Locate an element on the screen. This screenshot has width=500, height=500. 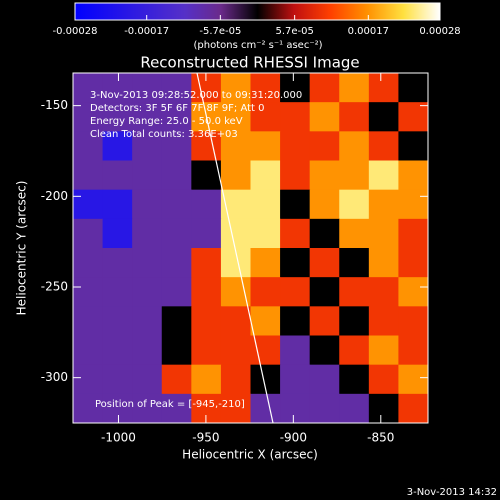
colorbar-tick-label: -0.00028 is located at coordinates (75, 31).